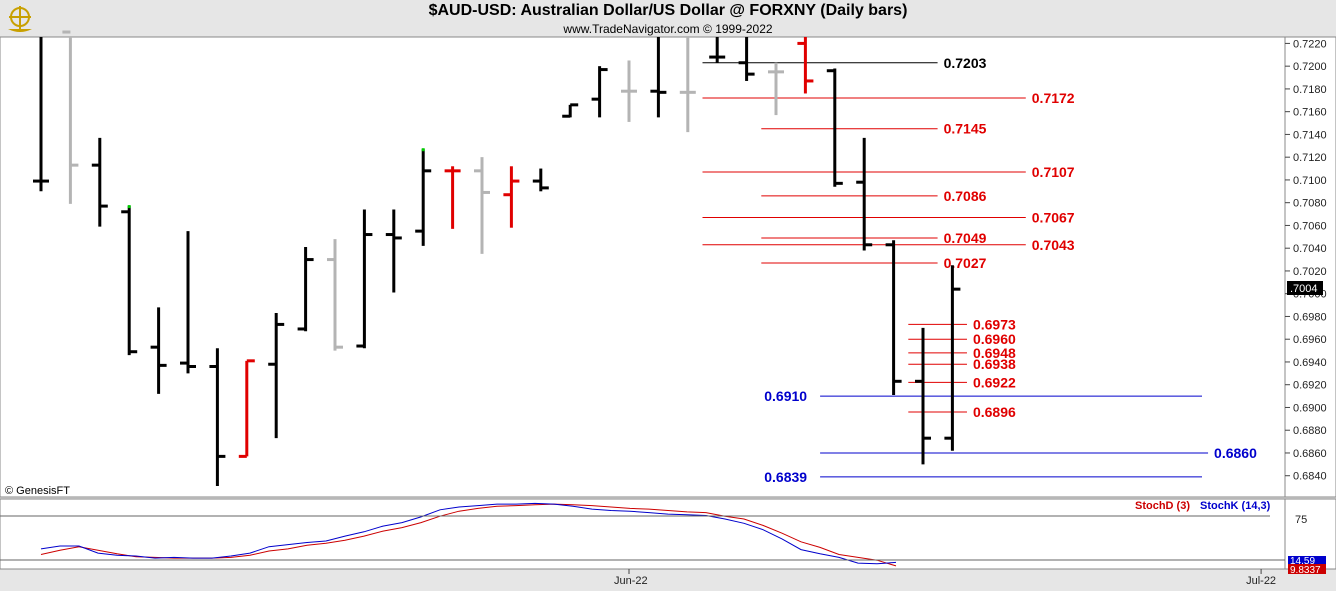  I want to click on stochastic-lines, so click(468, 534).